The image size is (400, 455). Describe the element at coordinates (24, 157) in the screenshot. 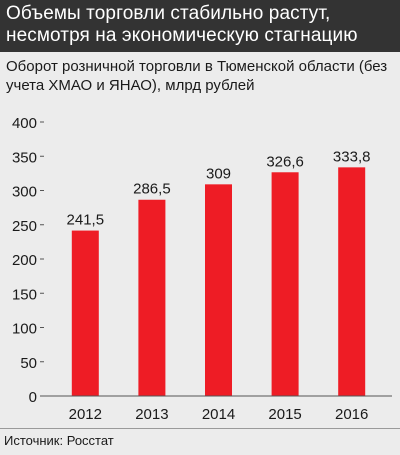

I see `y-tick-label: 350` at that location.